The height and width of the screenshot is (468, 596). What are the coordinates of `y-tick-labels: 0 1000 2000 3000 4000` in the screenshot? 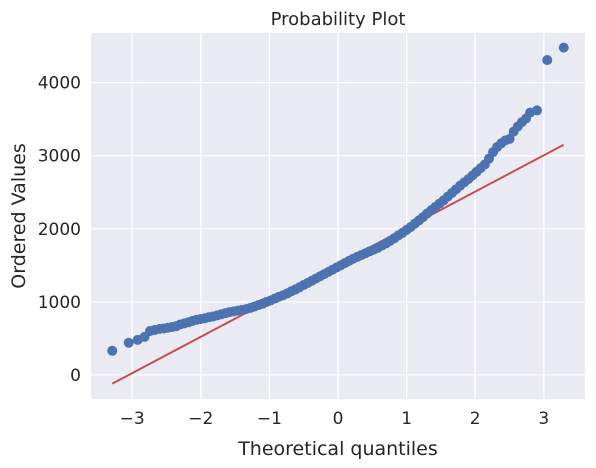 It's located at (59, 230).